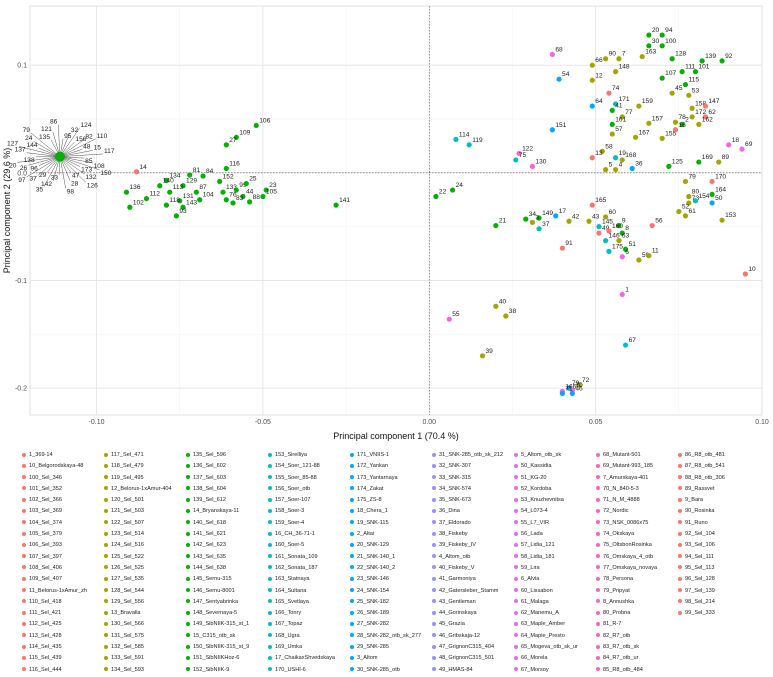 The image size is (773, 677). Describe the element at coordinates (540, 161) in the screenshot. I see `point-label: 130` at that location.